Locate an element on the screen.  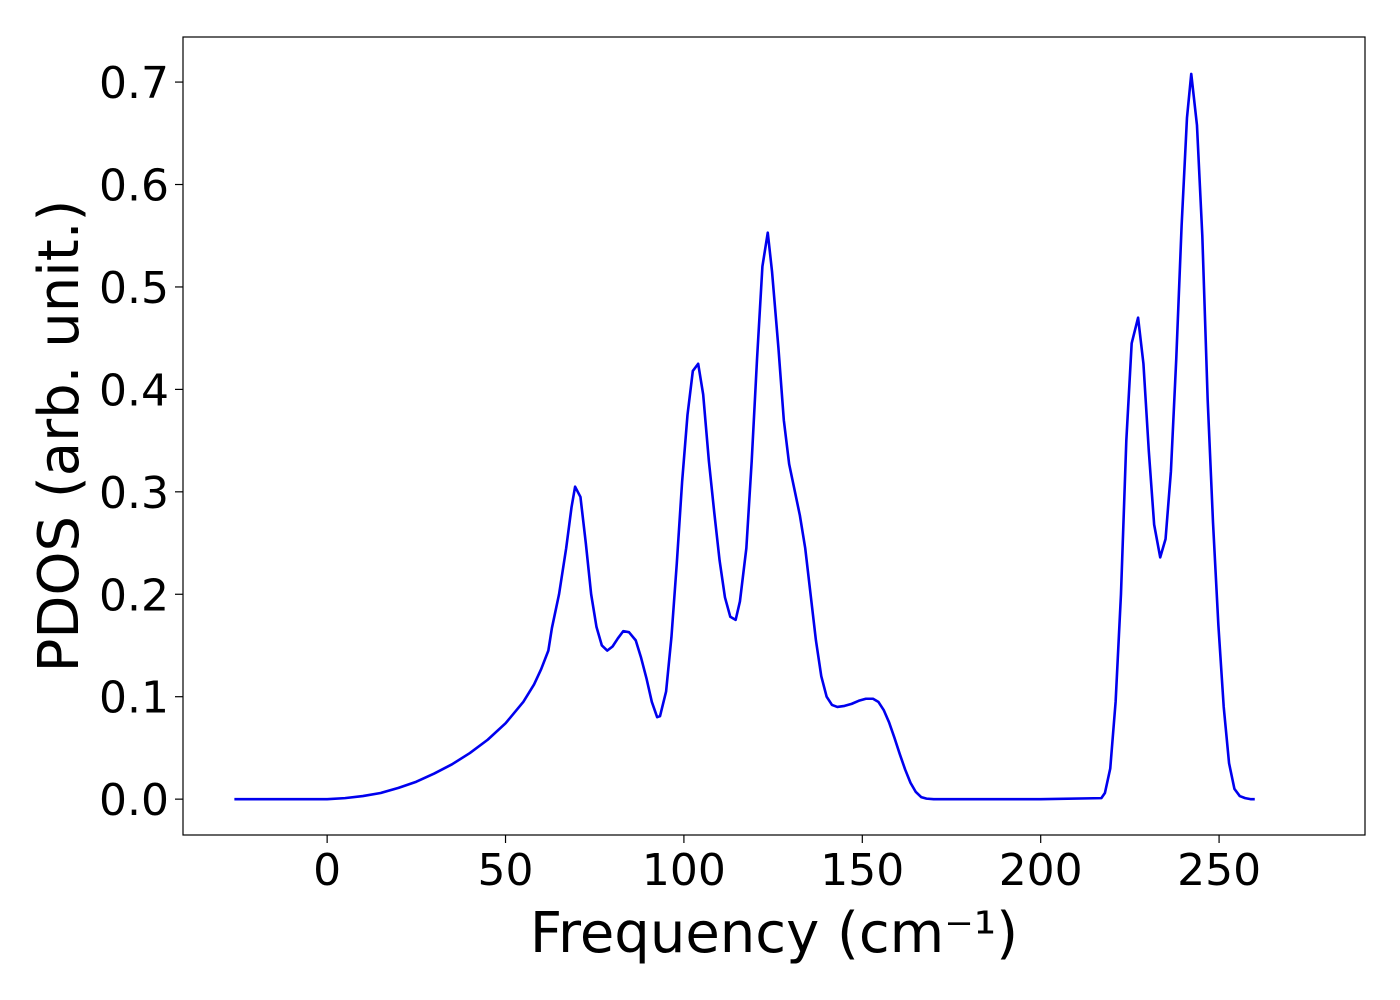
y-tick-label: 0.5 is located at coordinates (134, 288).